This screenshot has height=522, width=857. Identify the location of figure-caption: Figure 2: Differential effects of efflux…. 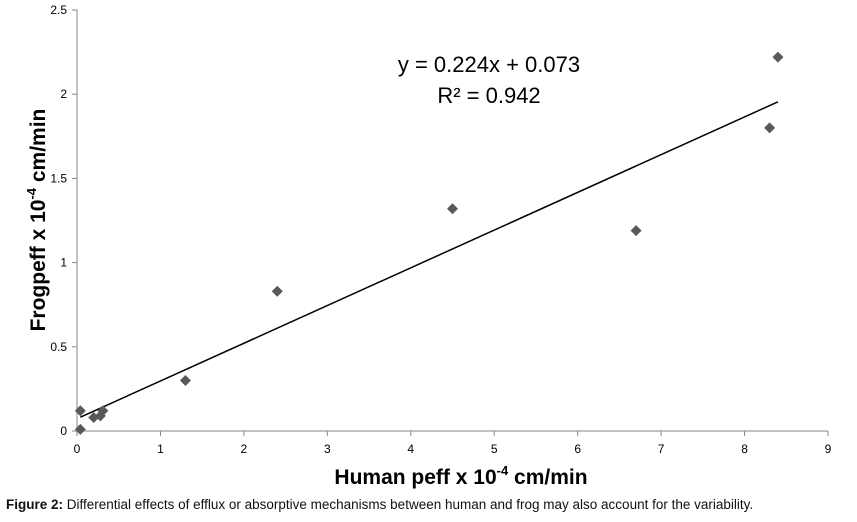
(379, 504).